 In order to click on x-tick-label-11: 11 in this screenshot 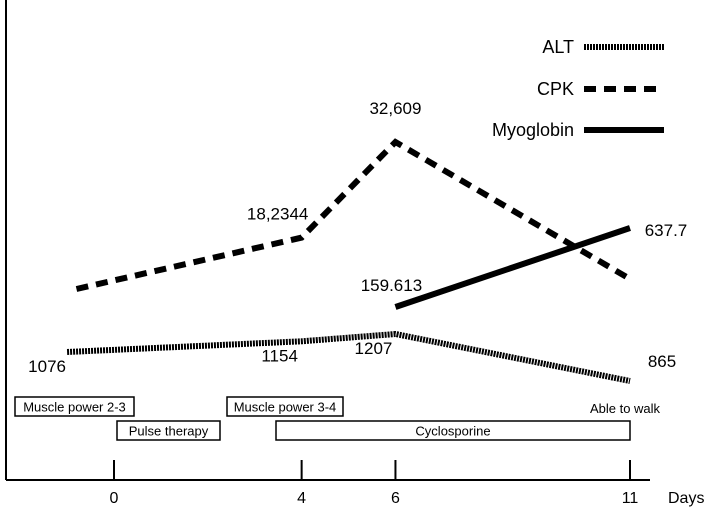, I will do `click(630, 498)`.